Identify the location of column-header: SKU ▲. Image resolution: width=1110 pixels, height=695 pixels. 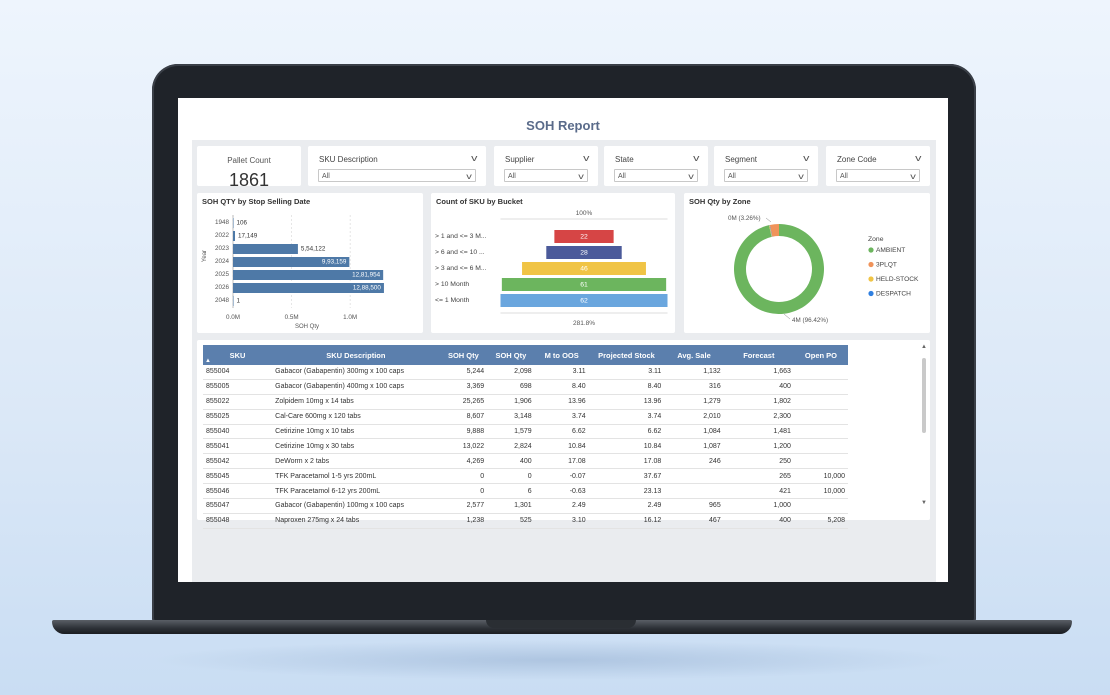
(238, 355).